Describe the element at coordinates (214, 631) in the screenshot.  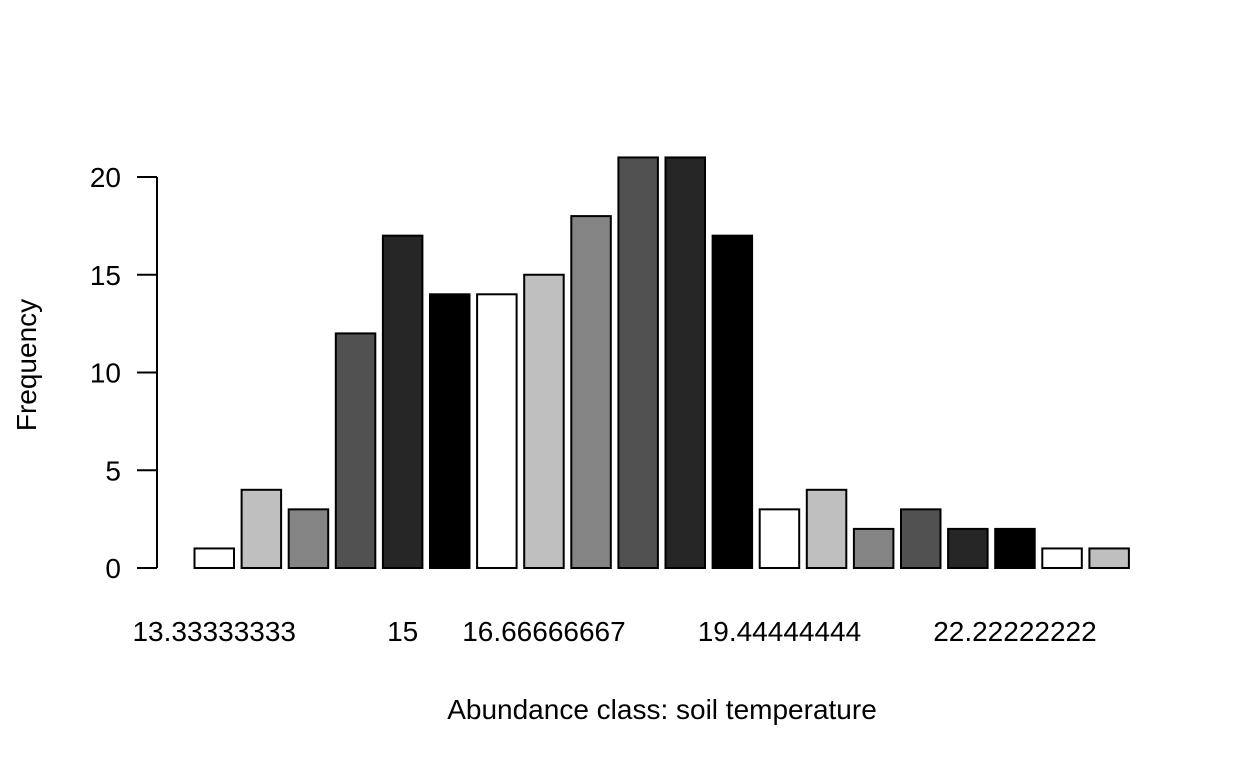
I see `x-tick-label: 13.33333333` at that location.